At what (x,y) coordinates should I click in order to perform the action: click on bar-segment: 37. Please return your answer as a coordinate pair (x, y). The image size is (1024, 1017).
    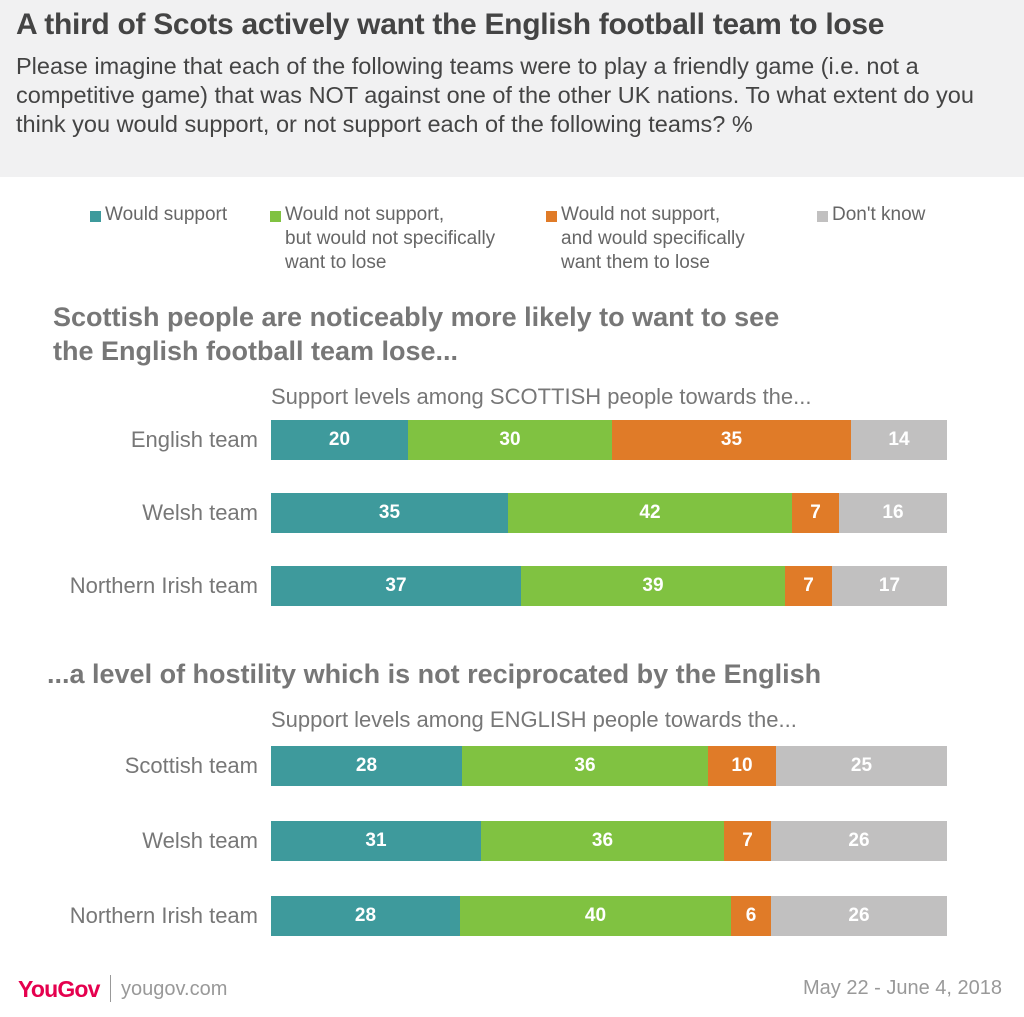
    Looking at the image, I should click on (396, 586).